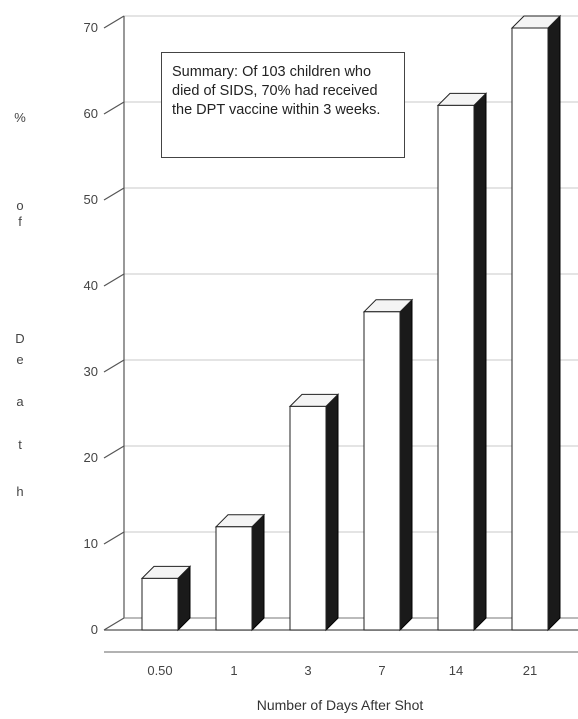 The height and width of the screenshot is (719, 578). What do you see at coordinates (20, 304) in the screenshot?
I see `y-axis-title: % of De a t h` at bounding box center [20, 304].